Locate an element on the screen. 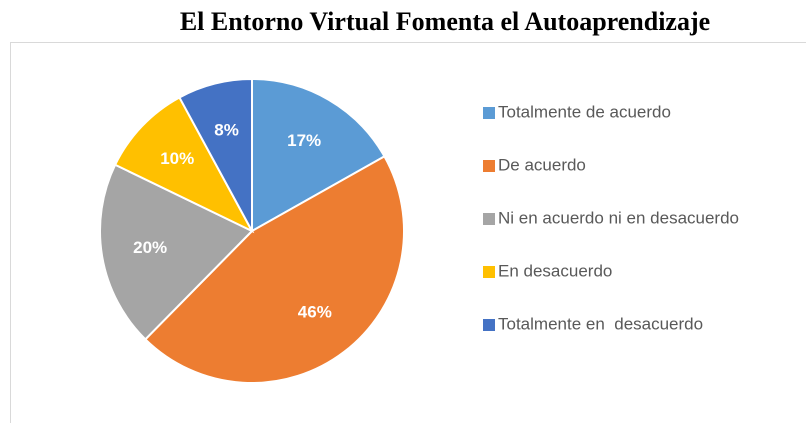 This screenshot has height=423, width=806. legend-label: De acuerdo is located at coordinates (542, 164).